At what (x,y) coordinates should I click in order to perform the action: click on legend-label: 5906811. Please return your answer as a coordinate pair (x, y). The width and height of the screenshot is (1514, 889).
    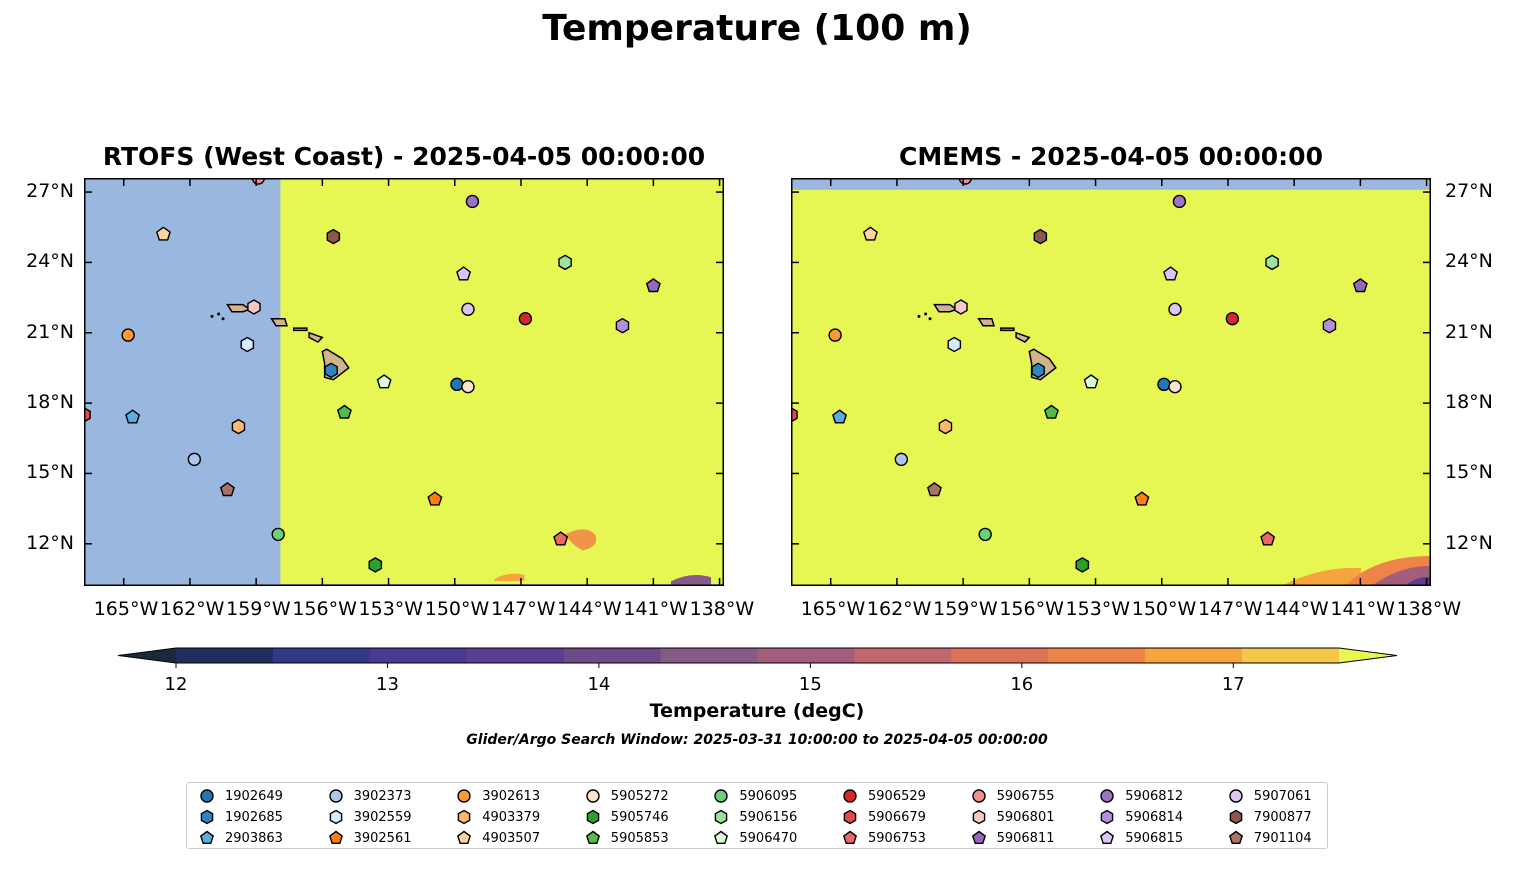
    Looking at the image, I should click on (1025, 838).